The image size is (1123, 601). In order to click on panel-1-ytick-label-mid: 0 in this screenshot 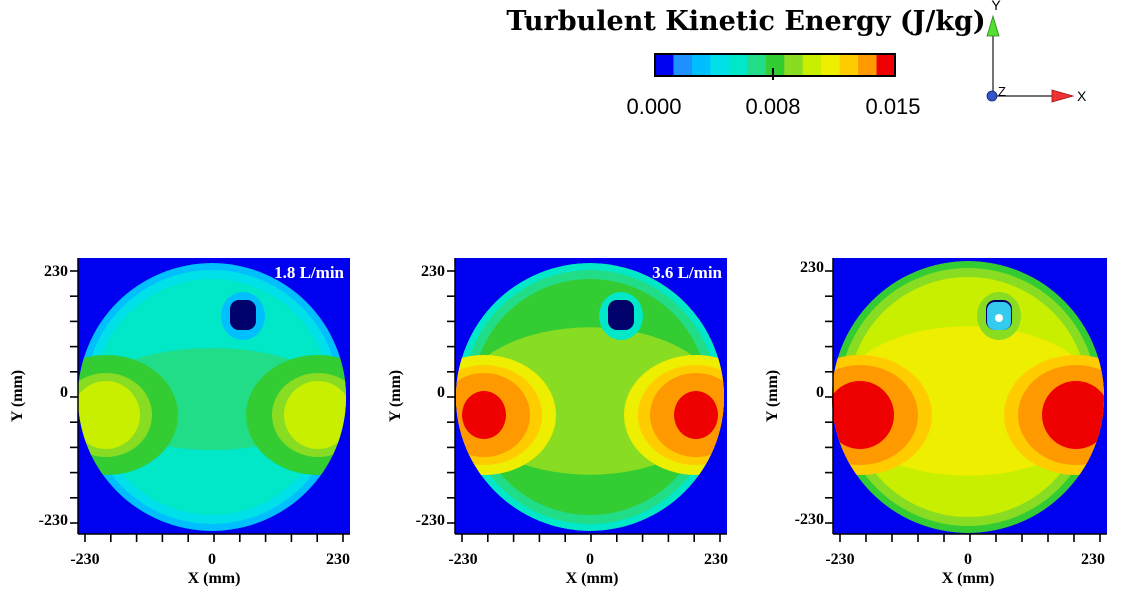, I will do `click(64, 392)`.